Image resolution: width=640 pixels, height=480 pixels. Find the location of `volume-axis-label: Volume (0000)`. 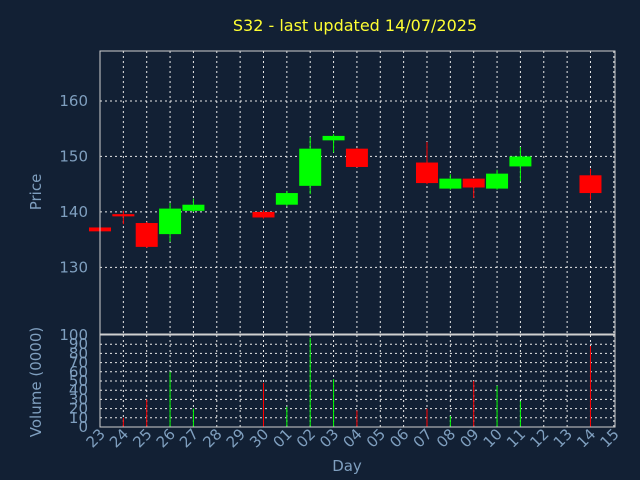

volume-axis-label: Volume (0000) is located at coordinates (36, 382).